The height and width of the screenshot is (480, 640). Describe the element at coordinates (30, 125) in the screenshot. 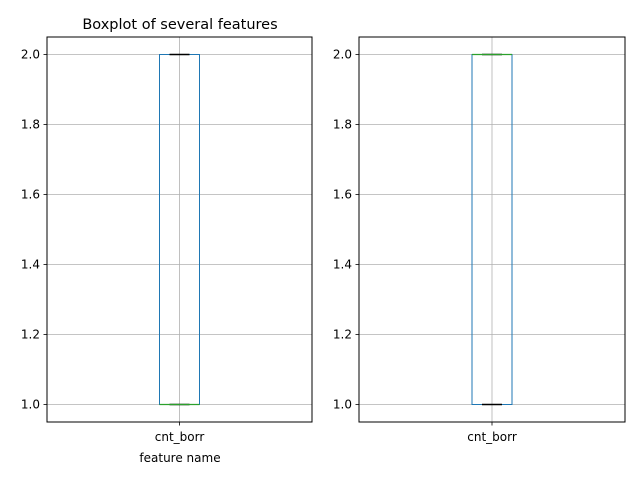

I see `left-y-tick-label: 1.8` at that location.